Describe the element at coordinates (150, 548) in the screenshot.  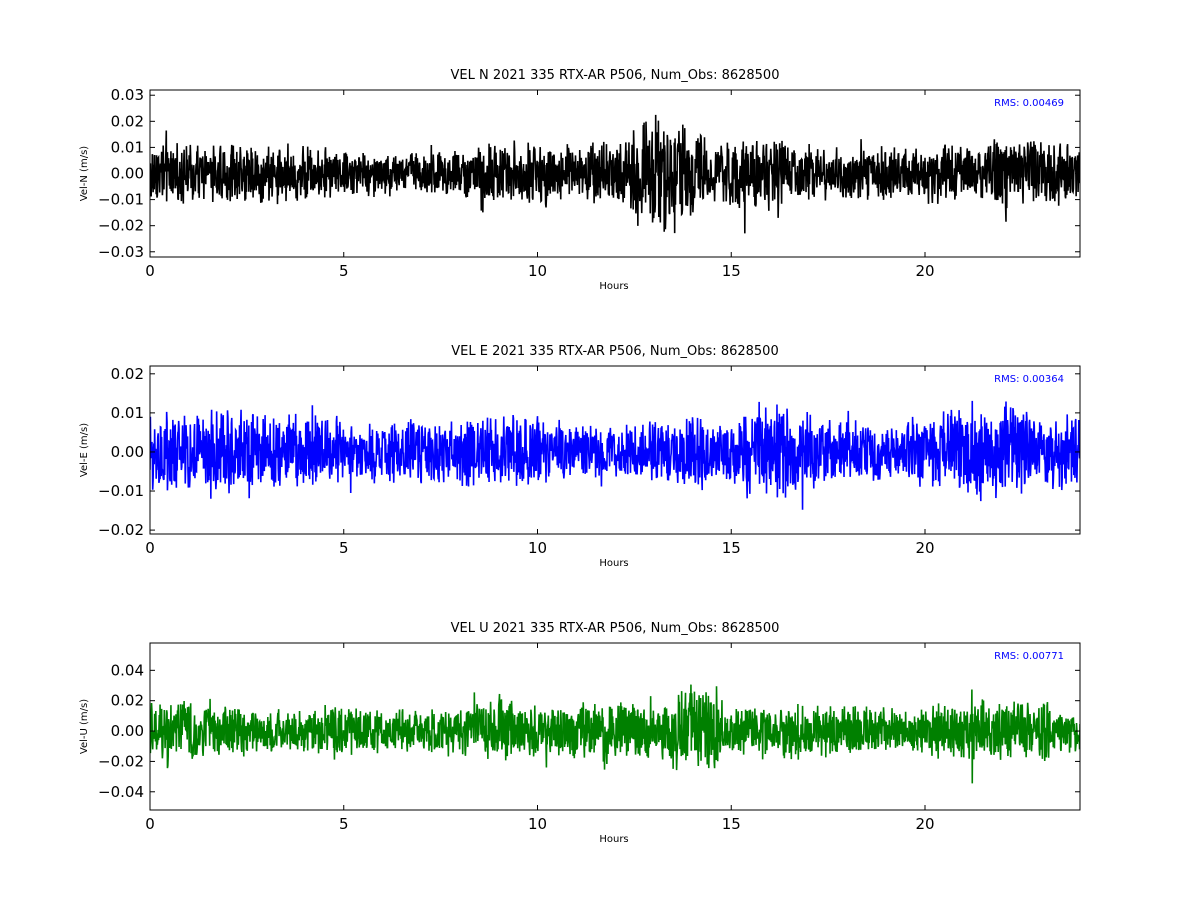
I see `x-tick-label-e: 0` at that location.